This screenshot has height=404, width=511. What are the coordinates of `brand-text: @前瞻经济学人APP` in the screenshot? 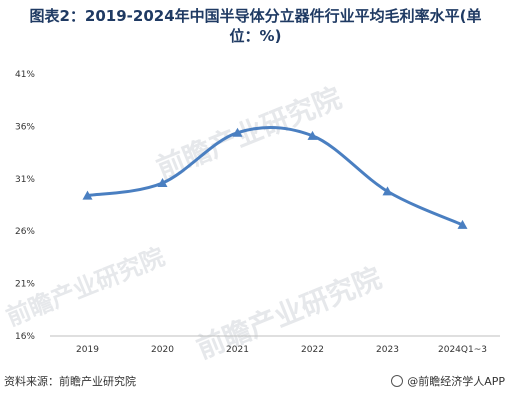 It's located at (456, 381).